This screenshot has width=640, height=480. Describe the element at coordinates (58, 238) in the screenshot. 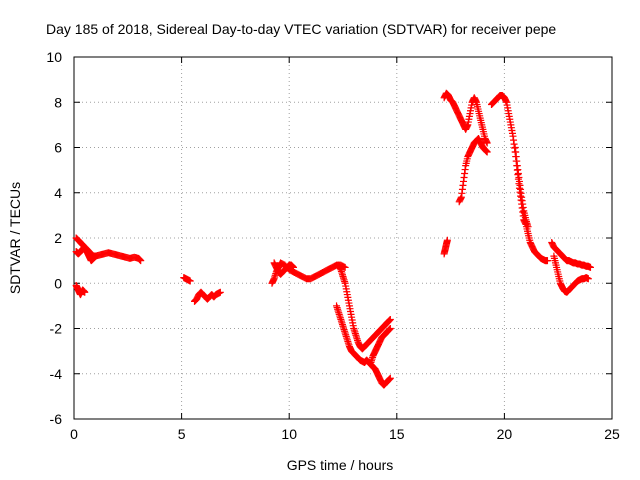

I see `y-tick-label: 2` at that location.